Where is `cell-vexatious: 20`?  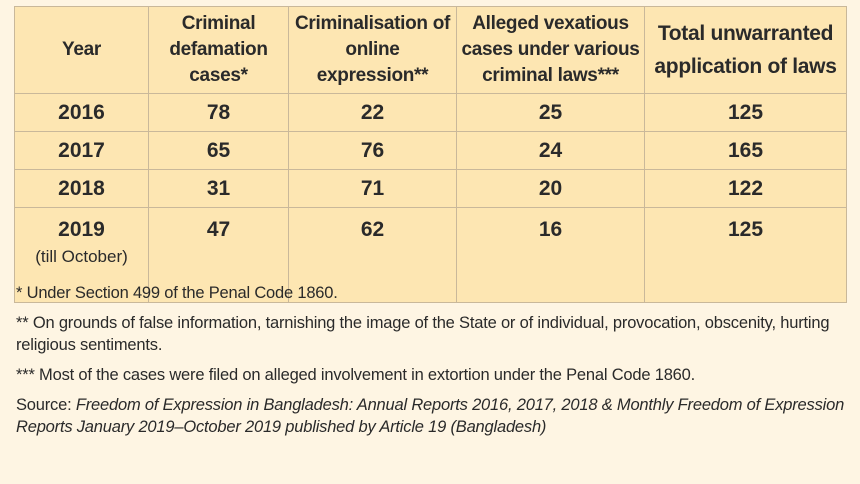
cell-vexatious: 20 is located at coordinates (550, 188).